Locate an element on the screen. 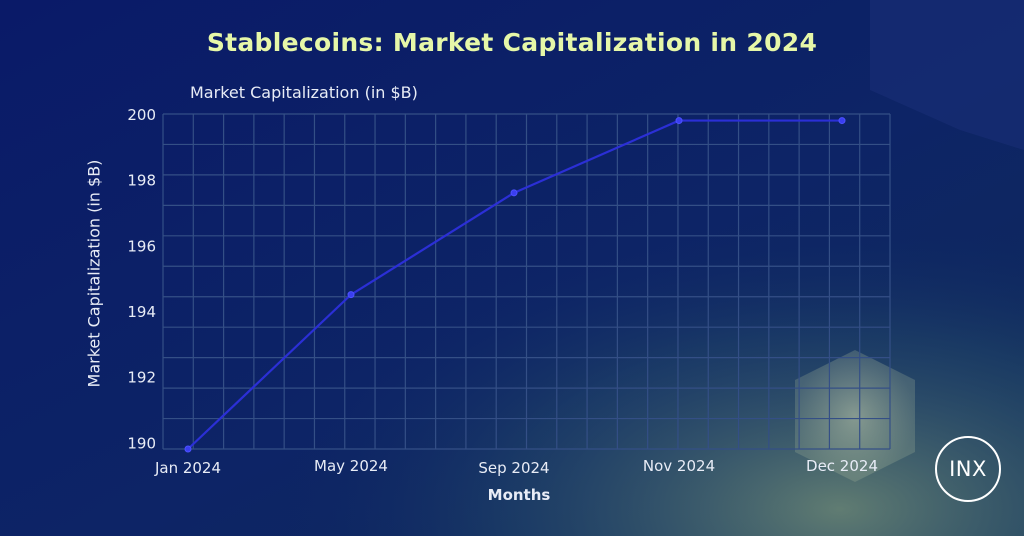  y-tick-label: 198 is located at coordinates (141, 181).